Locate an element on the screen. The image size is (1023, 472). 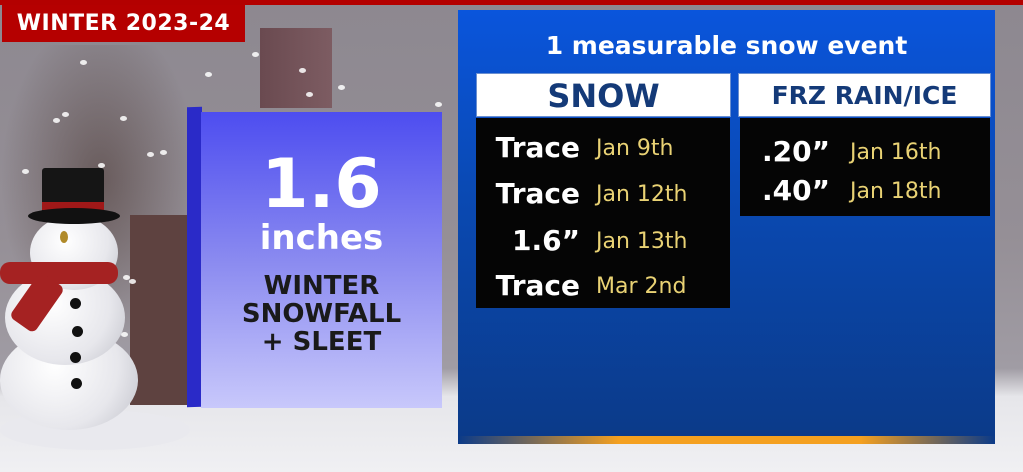
table-row: Trace Jan 12th is located at coordinates (603, 194).